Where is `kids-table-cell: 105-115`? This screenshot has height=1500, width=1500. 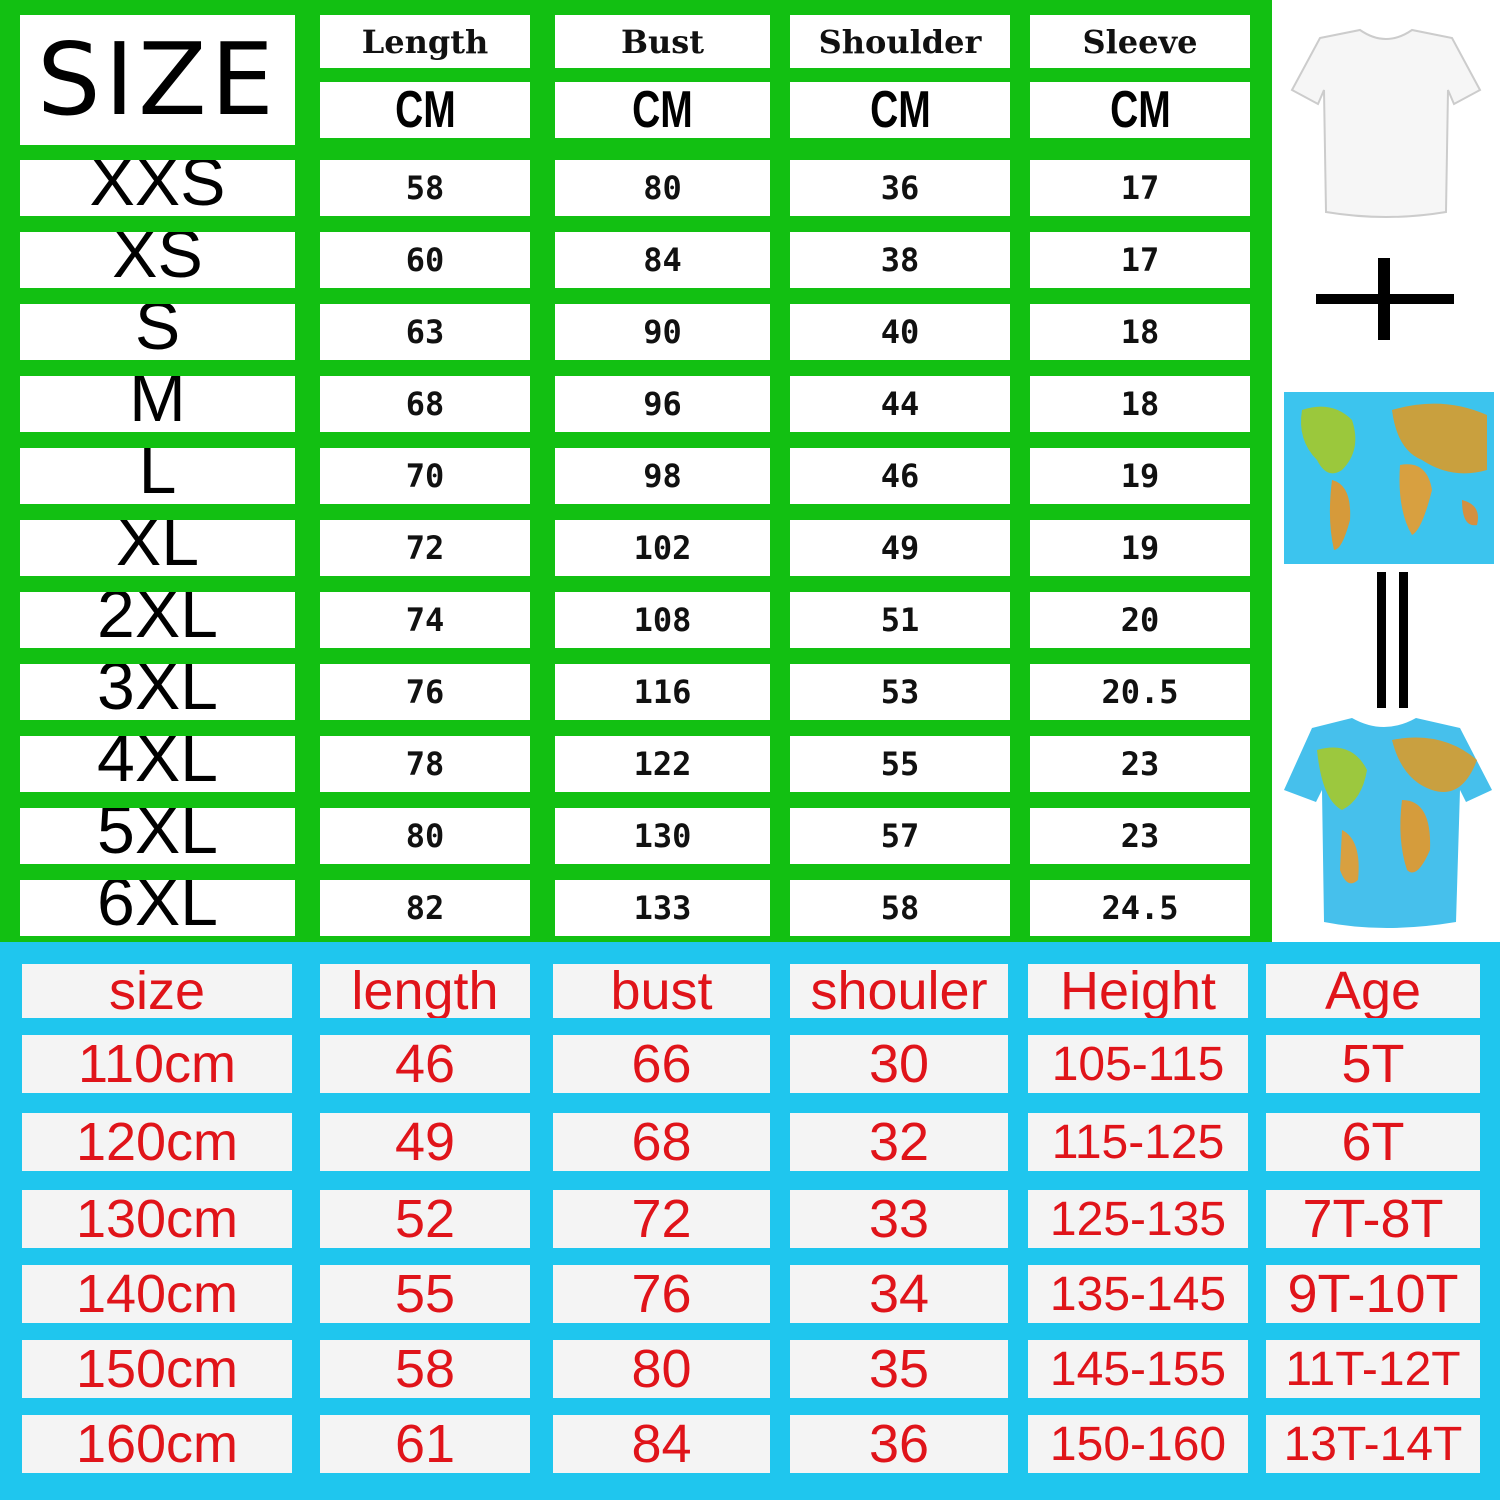 kids-table-cell: 105-115 is located at coordinates (1138, 1064).